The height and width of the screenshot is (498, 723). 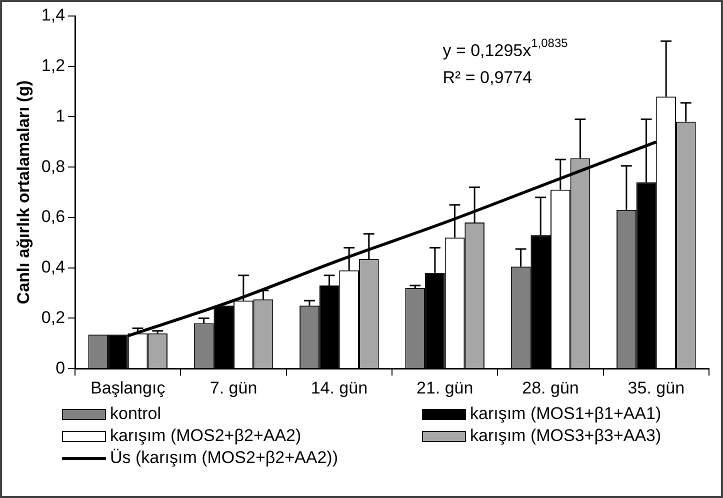 What do you see at coordinates (53, 66) in the screenshot?
I see `y-tick-label: 1,2` at bounding box center [53, 66].